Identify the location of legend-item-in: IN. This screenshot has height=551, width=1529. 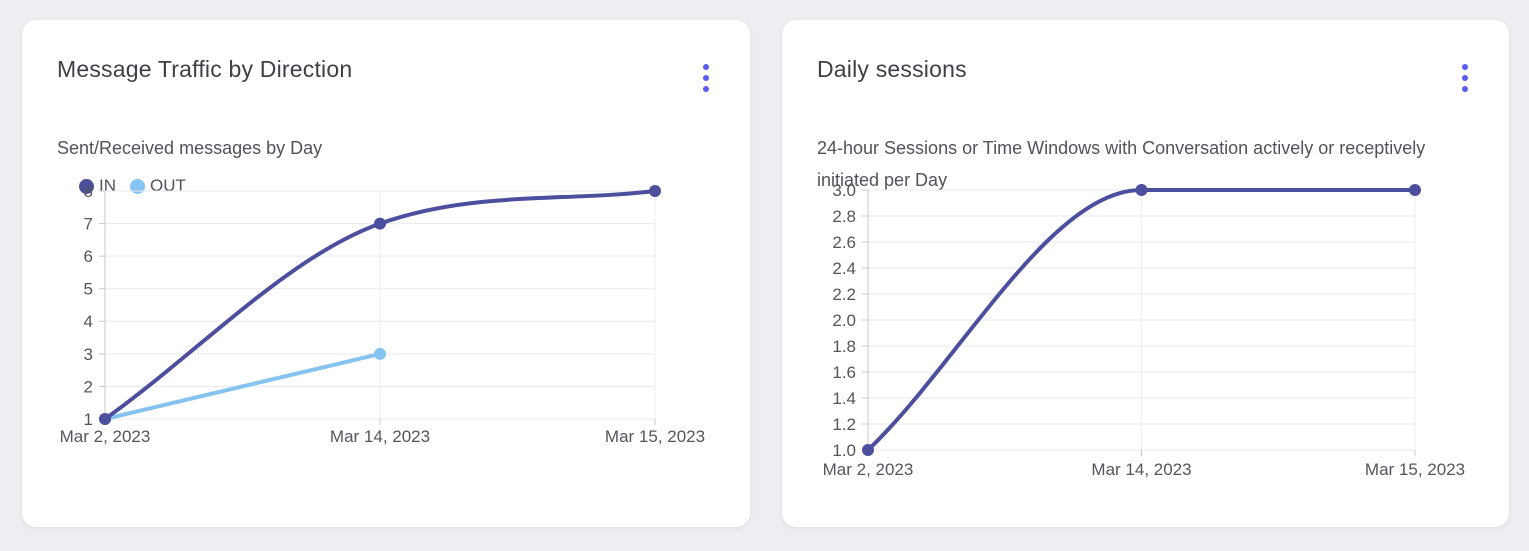
(97, 186).